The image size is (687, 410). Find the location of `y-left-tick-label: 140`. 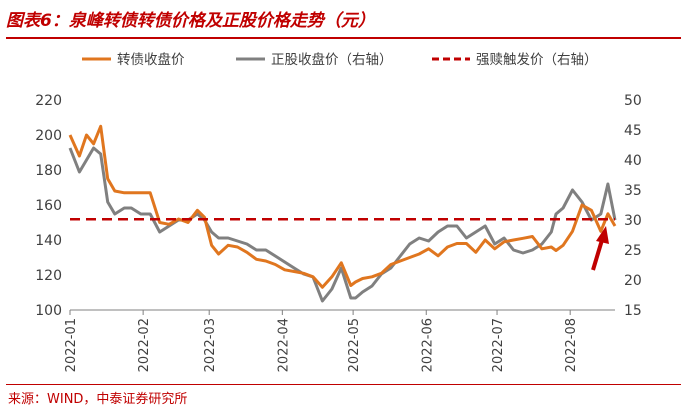

y-left-tick-label: 140 is located at coordinates (48, 241).